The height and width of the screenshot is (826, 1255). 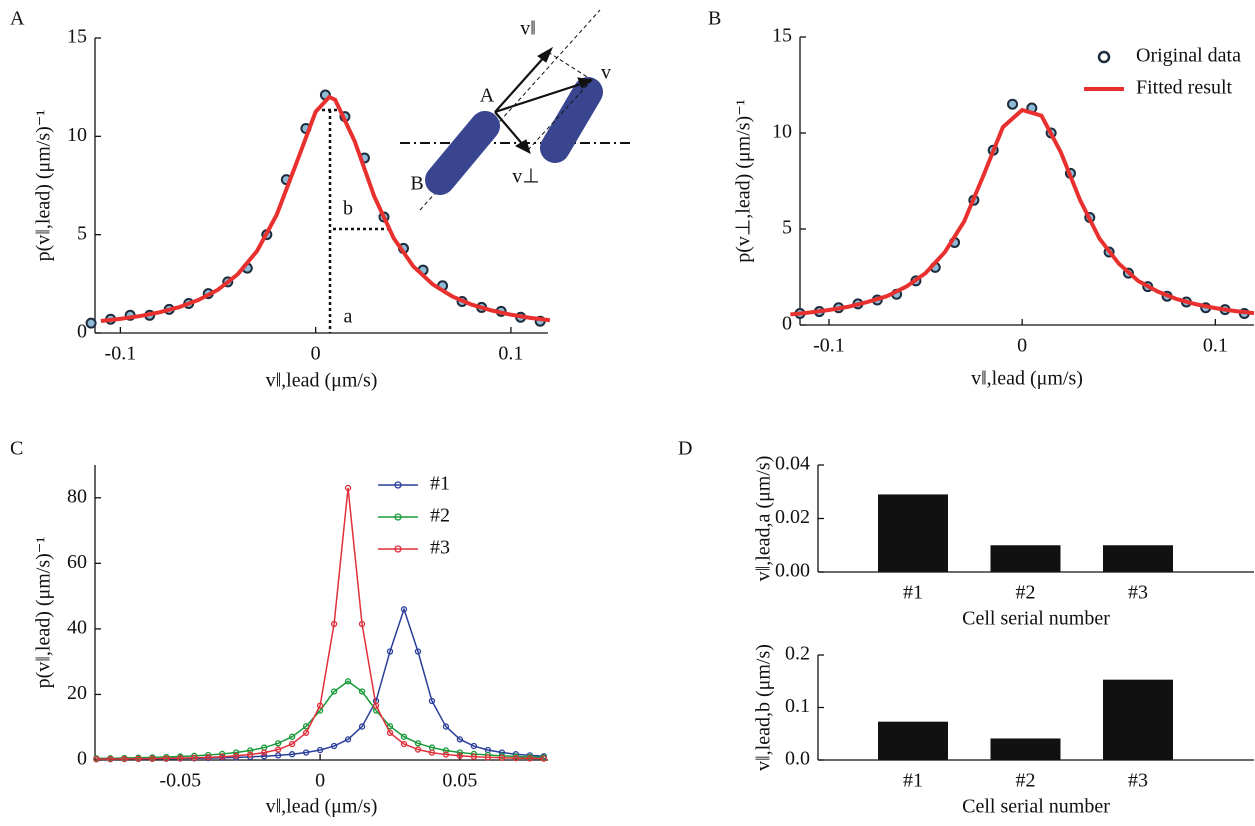 What do you see at coordinates (913, 781) in the screenshot?
I see `x-tick-label: #1` at bounding box center [913, 781].